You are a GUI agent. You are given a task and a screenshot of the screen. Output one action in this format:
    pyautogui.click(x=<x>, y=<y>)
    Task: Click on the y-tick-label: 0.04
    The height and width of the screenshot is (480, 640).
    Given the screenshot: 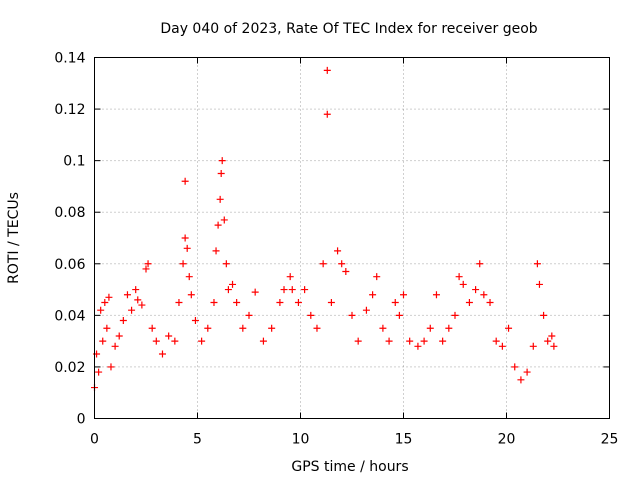 What is the action you would take?
    pyautogui.click(x=69, y=316)
    